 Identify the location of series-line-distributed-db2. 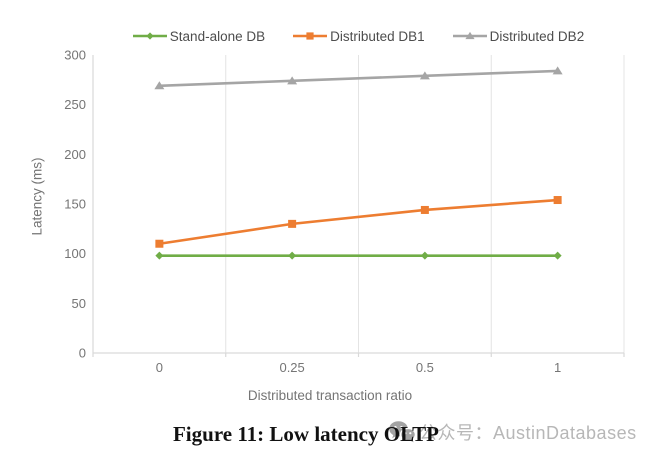
(358, 78).